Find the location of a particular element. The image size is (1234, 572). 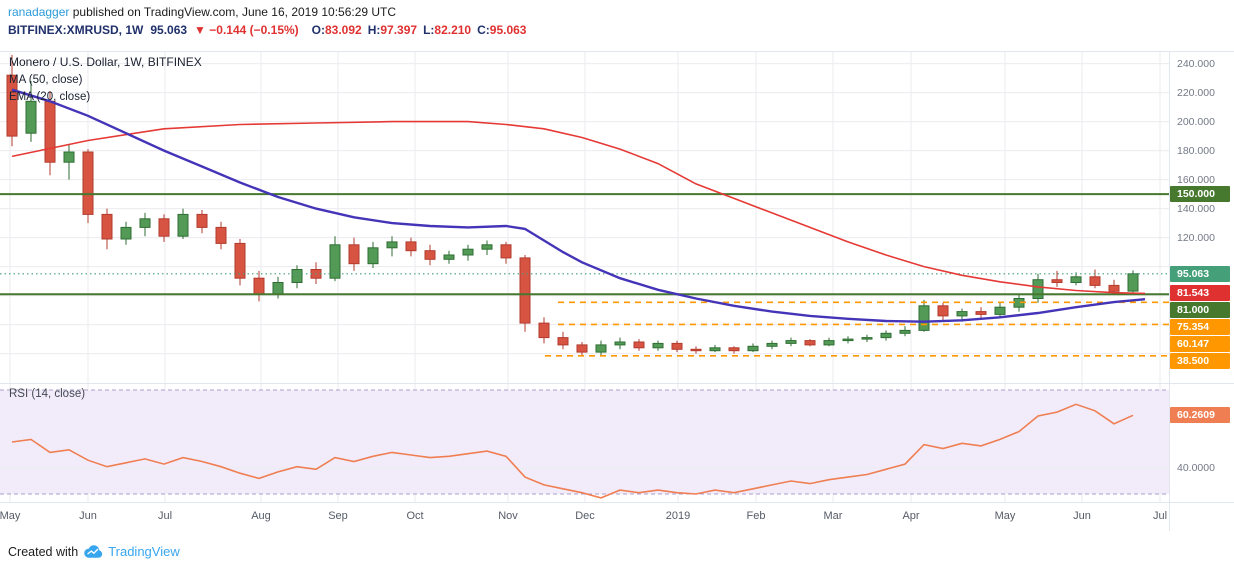

price-tag-81.543: 81.543 is located at coordinates (1200, 293).